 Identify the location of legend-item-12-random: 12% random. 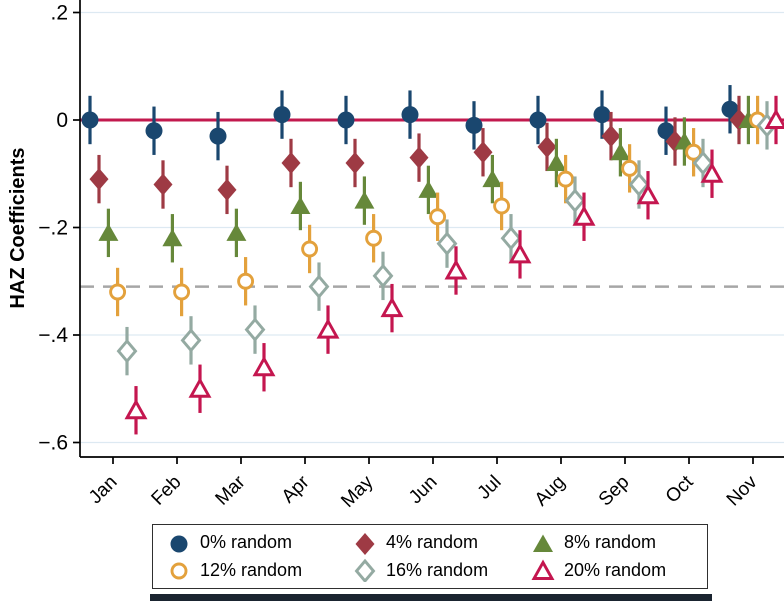
(260, 570).